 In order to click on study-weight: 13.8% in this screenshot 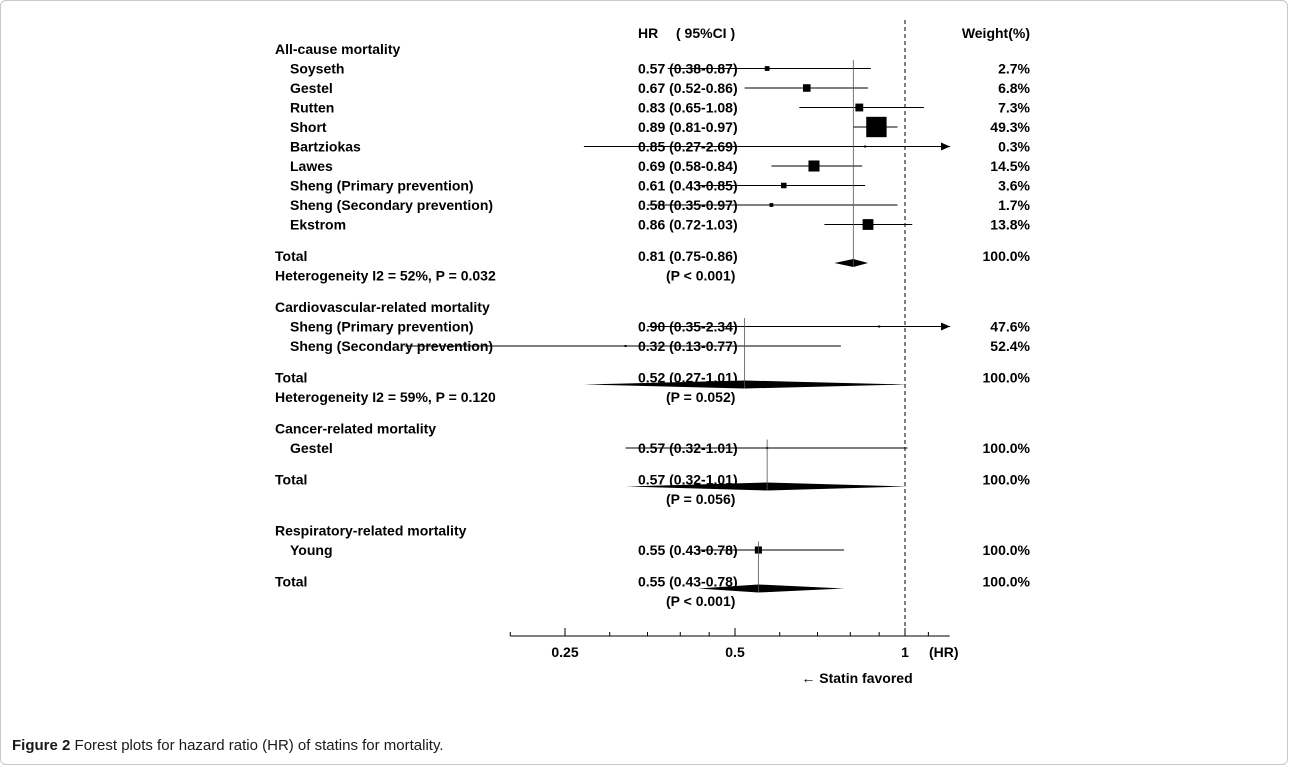, I will do `click(1010, 225)`.